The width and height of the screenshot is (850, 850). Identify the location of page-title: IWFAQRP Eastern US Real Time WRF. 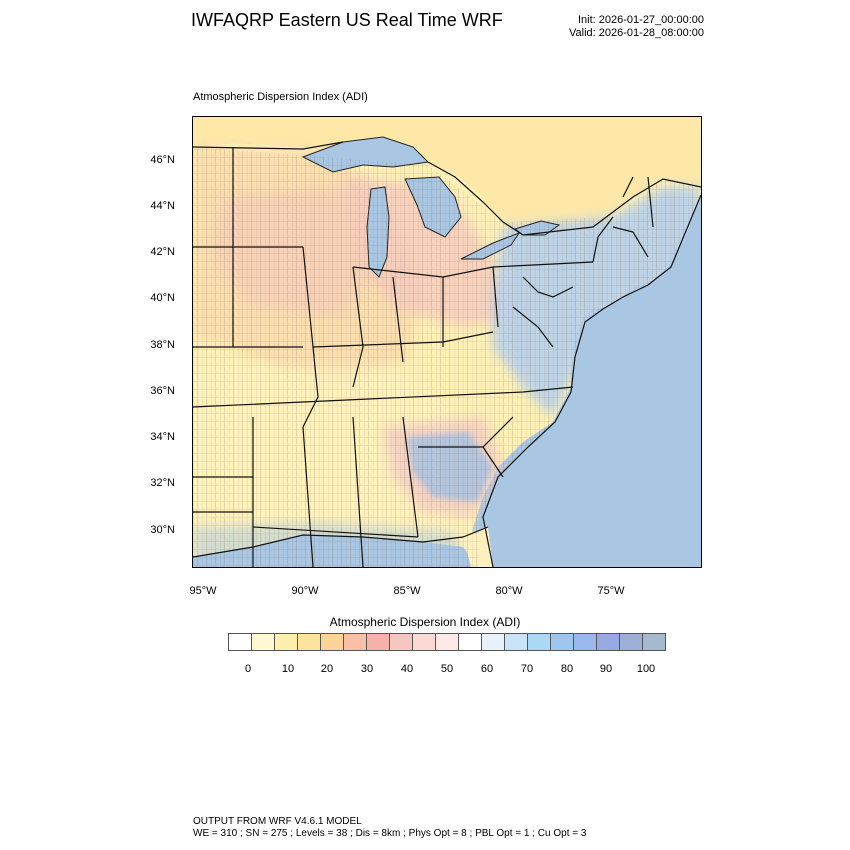
(347, 20).